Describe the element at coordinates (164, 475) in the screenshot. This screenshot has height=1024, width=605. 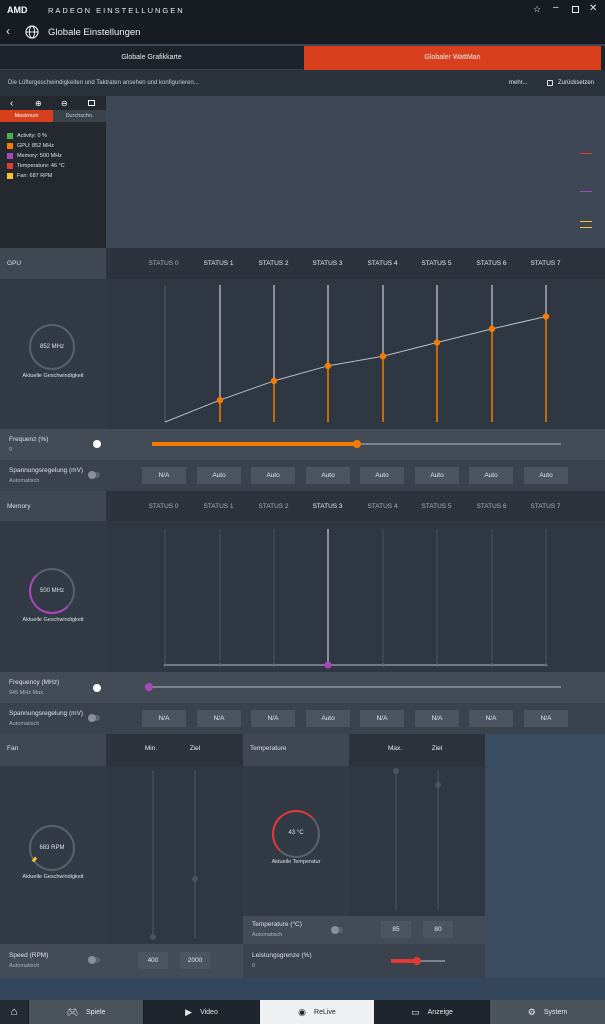
I see `gpu-volt-input: N/A` at that location.